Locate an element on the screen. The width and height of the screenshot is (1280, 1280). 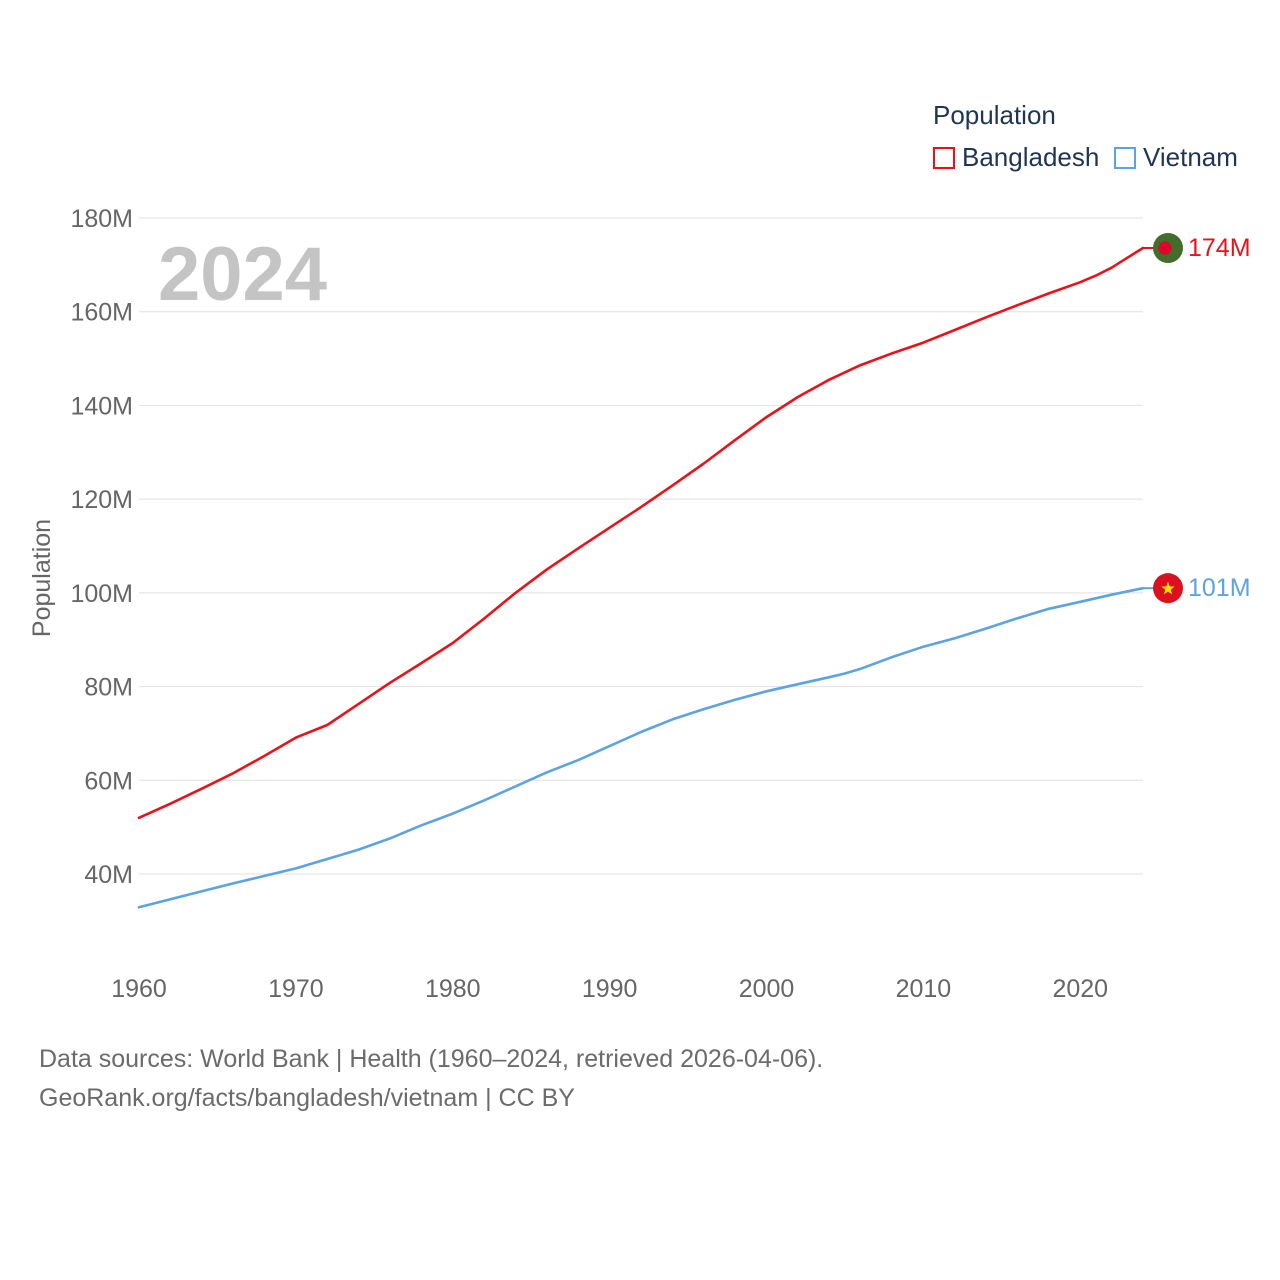
legend-label-bangladesh: Bangladesh is located at coordinates (1031, 157).